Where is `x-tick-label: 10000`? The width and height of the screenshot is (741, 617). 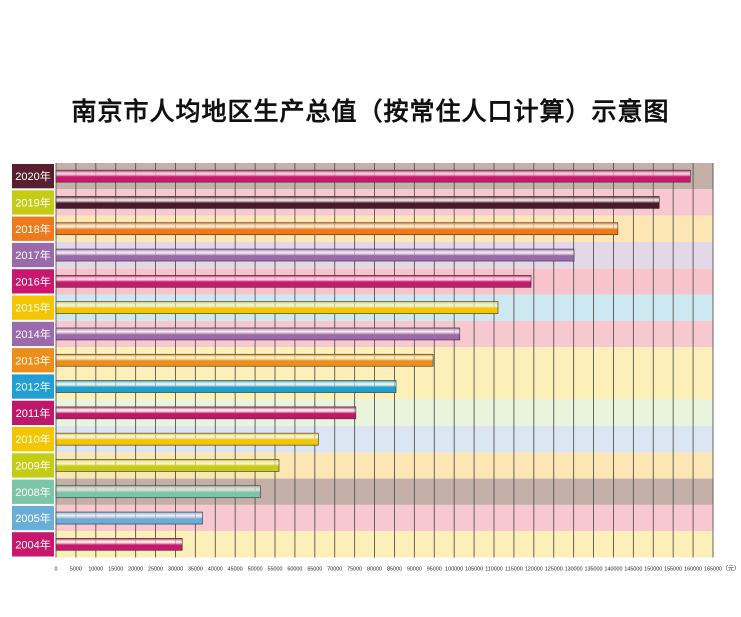
x-tick-label: 10000 is located at coordinates (95, 570).